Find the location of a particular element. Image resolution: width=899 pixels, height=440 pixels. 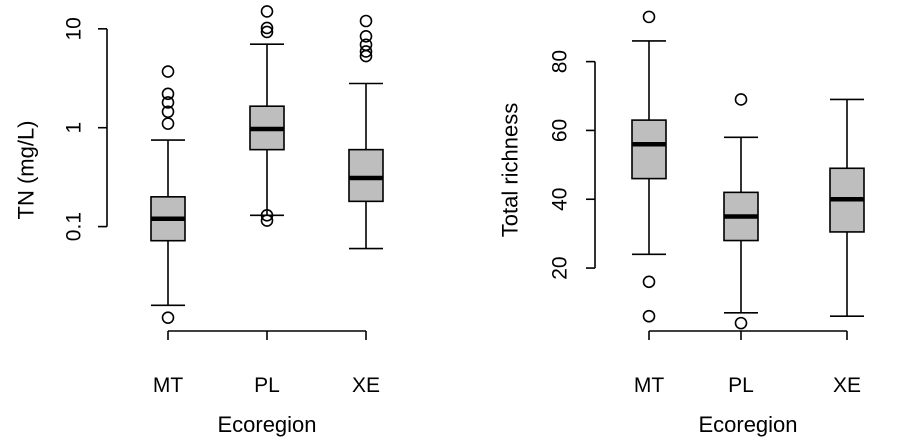

y-tick-label: 1 is located at coordinates (74, 128).